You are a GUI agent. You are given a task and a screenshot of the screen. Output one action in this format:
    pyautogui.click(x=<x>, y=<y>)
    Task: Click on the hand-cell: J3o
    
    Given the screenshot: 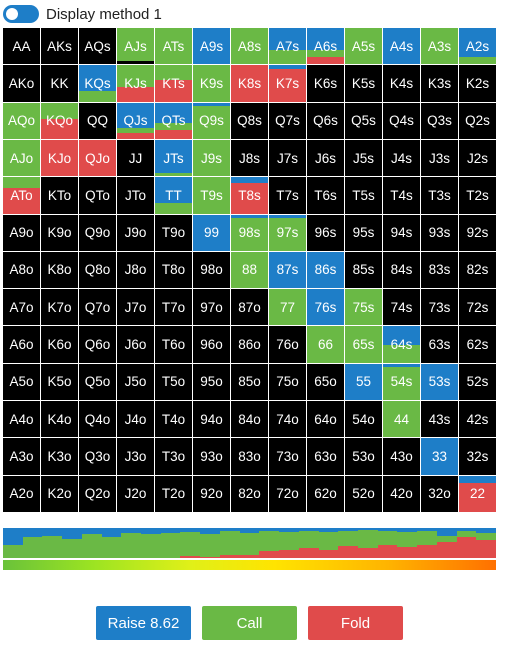 What is the action you would take?
    pyautogui.click(x=135, y=456)
    